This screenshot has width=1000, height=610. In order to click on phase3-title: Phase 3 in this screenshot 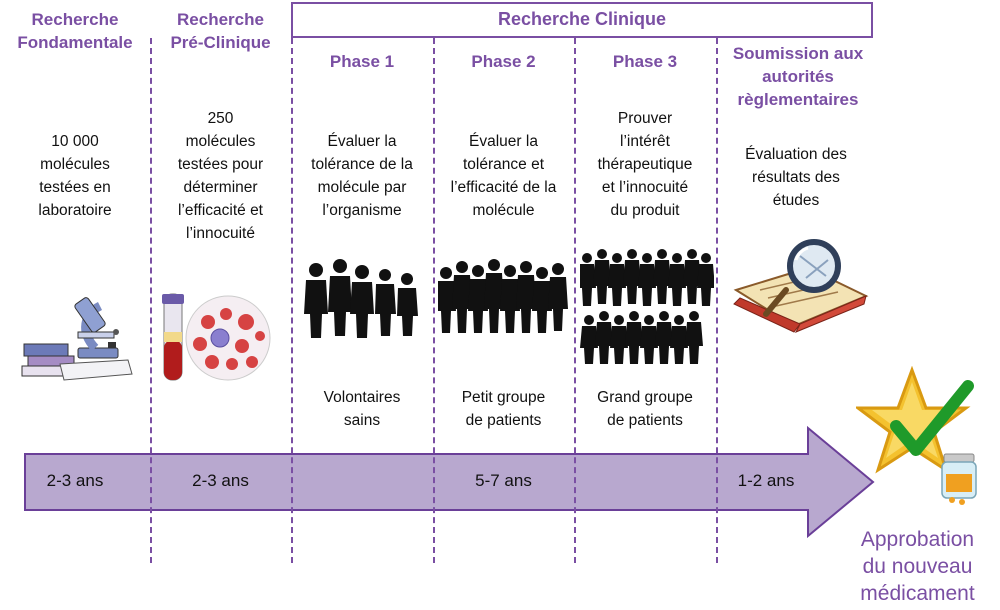, I will do `click(645, 61)`.